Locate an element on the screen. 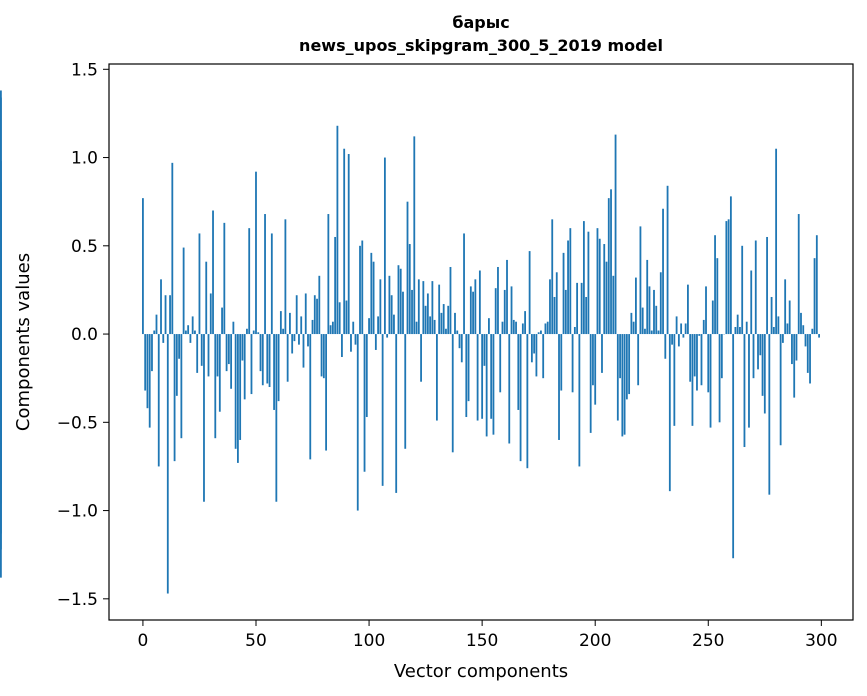 Image resolution: width=867 pixels, height=696 pixels. x-tick-label: 300 is located at coordinates (821, 641).